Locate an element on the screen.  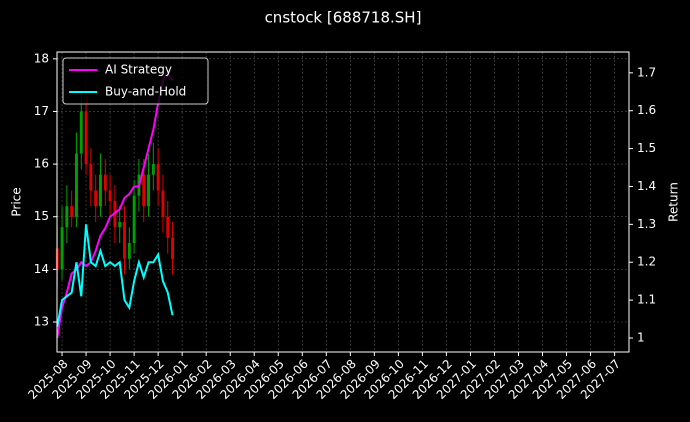
y-tick-label: 13 is located at coordinates (41, 322).